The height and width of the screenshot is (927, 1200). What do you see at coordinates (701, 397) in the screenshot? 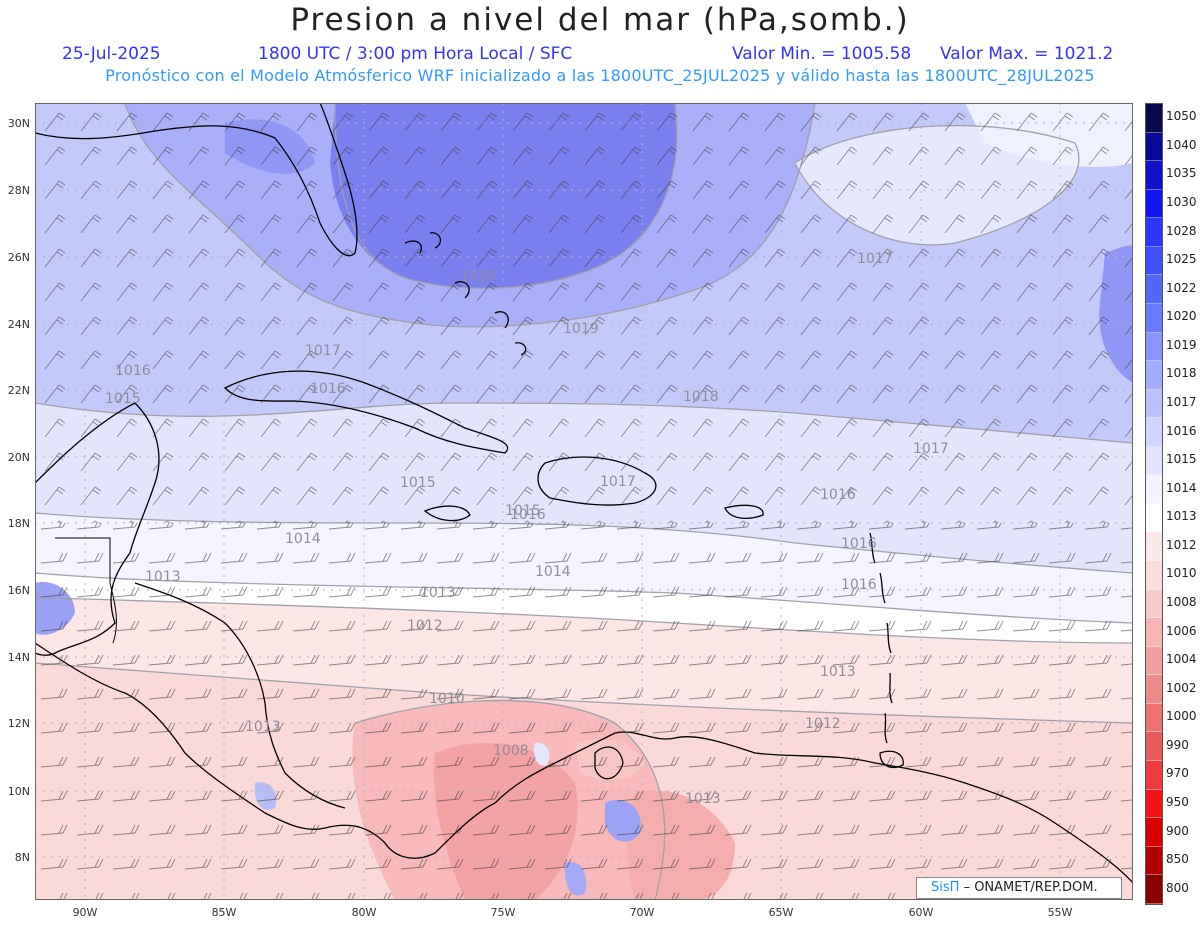
I see `contour-label: 1018` at bounding box center [701, 397].